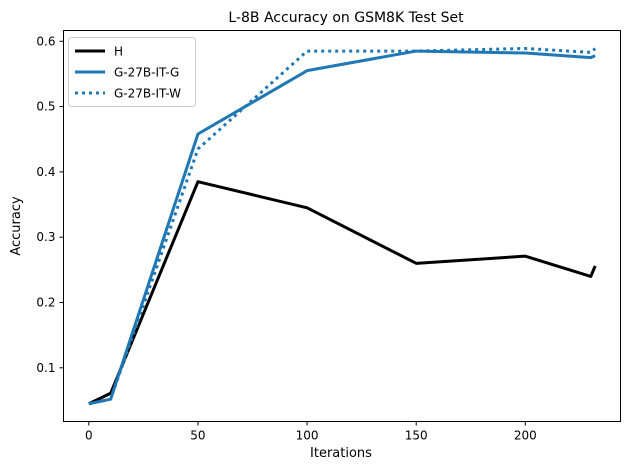  I want to click on y-axis: 0.1 0.2 0.3 0.4 0.5 0.6, so click(50, 204).